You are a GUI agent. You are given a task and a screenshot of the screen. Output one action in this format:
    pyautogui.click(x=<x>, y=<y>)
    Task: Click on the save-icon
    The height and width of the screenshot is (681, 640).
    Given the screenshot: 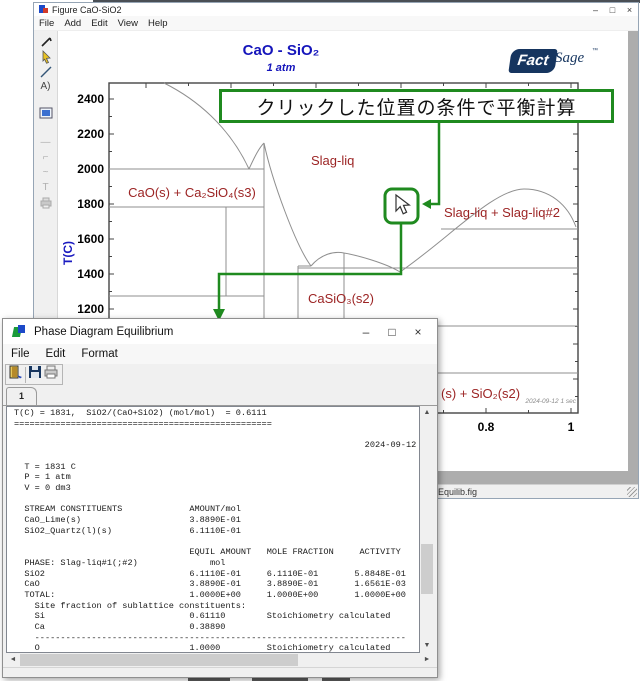 What is the action you would take?
    pyautogui.click(x=35, y=374)
    